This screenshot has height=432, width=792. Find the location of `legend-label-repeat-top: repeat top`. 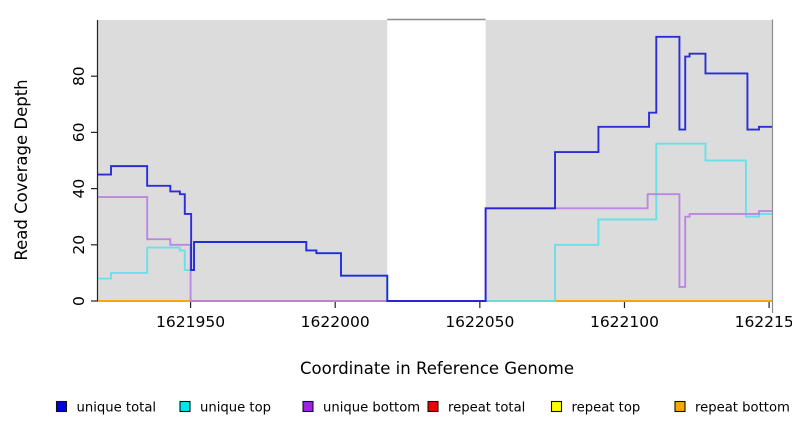

legend-label-repeat-top: repeat top is located at coordinates (606, 408).